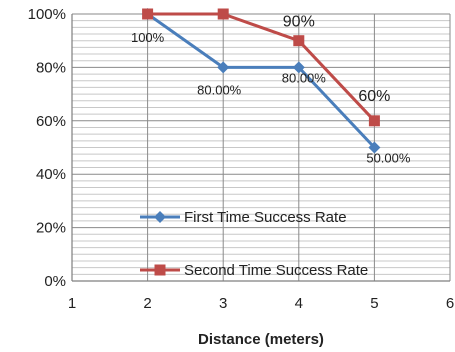 This screenshot has height=352, width=455. I want to click on x-axis-title: Distance (meters), so click(261, 339).